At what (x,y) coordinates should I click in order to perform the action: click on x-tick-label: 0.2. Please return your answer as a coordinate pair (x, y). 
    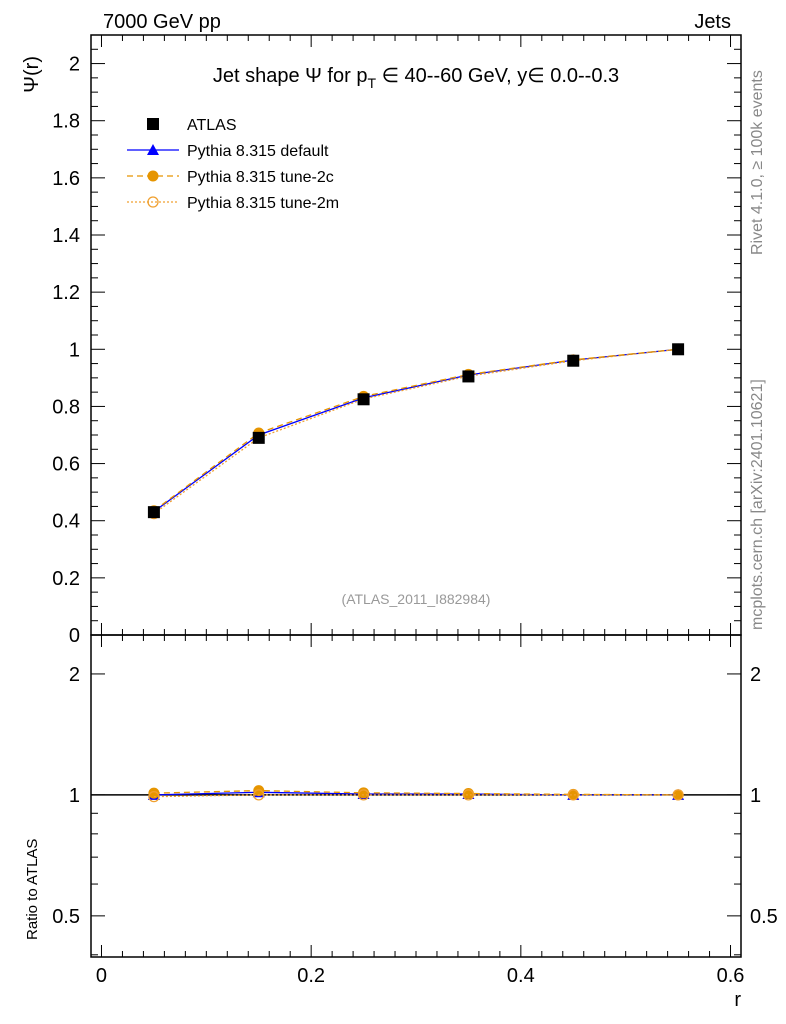
    Looking at the image, I should click on (311, 976).